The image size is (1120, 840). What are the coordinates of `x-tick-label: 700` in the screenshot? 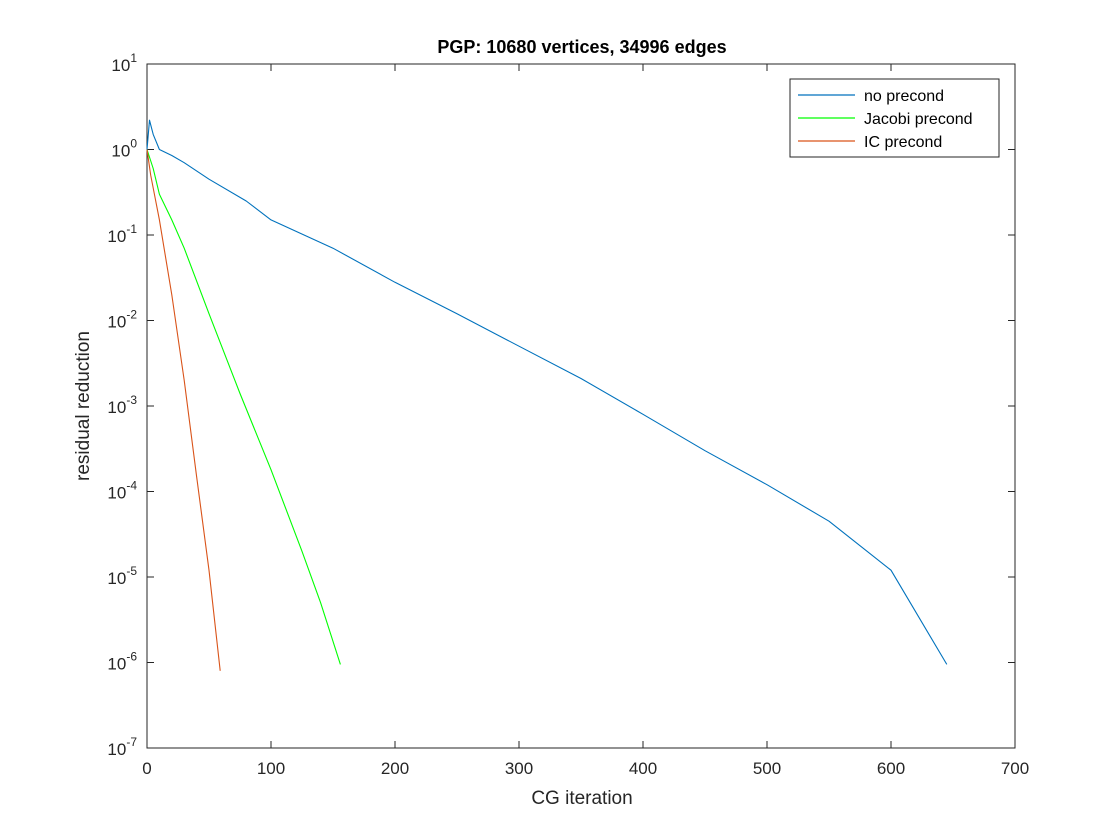 It's located at (1015, 768).